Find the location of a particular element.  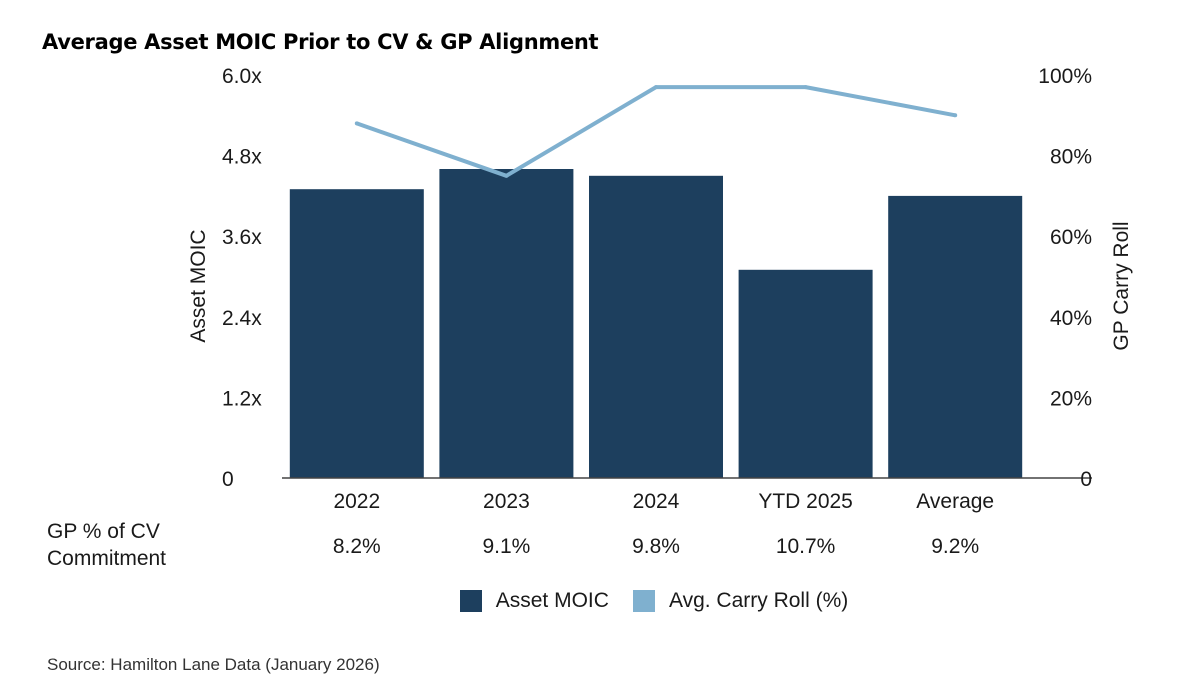

y-right-tick-label: 100% is located at coordinates (1065, 76).